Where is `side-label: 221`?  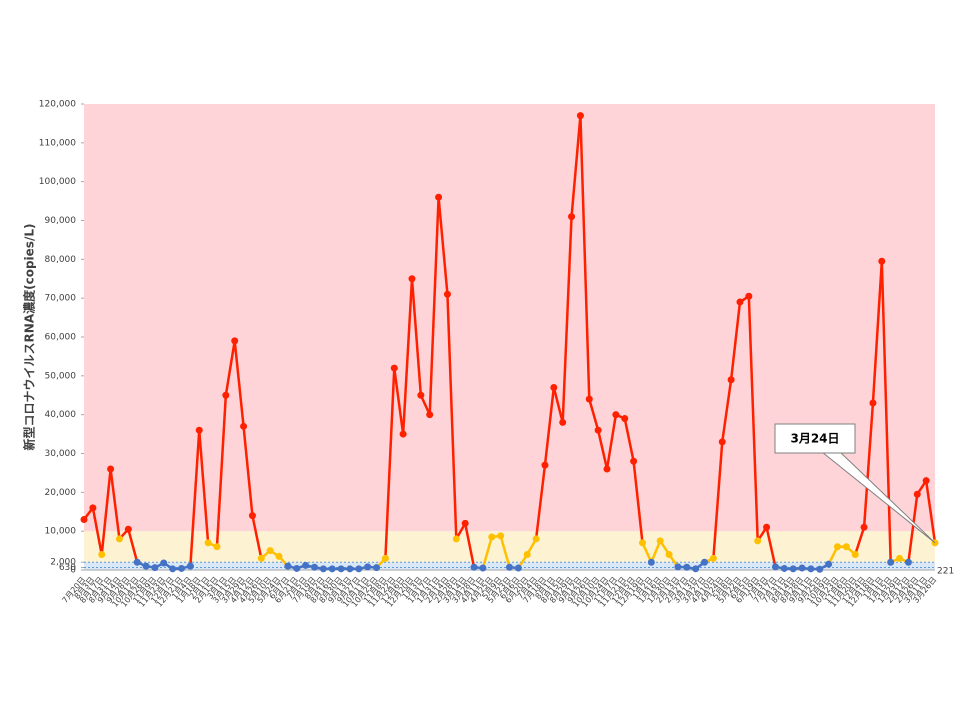
side-label: 221 is located at coordinates (945, 572).